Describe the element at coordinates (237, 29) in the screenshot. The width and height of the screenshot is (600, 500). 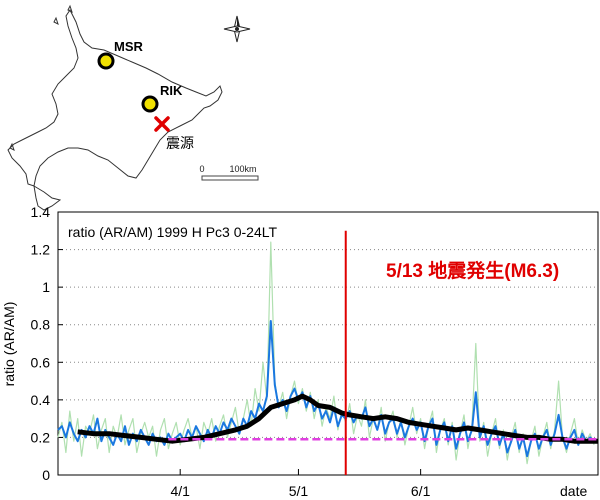
I see `compass-icon` at that location.